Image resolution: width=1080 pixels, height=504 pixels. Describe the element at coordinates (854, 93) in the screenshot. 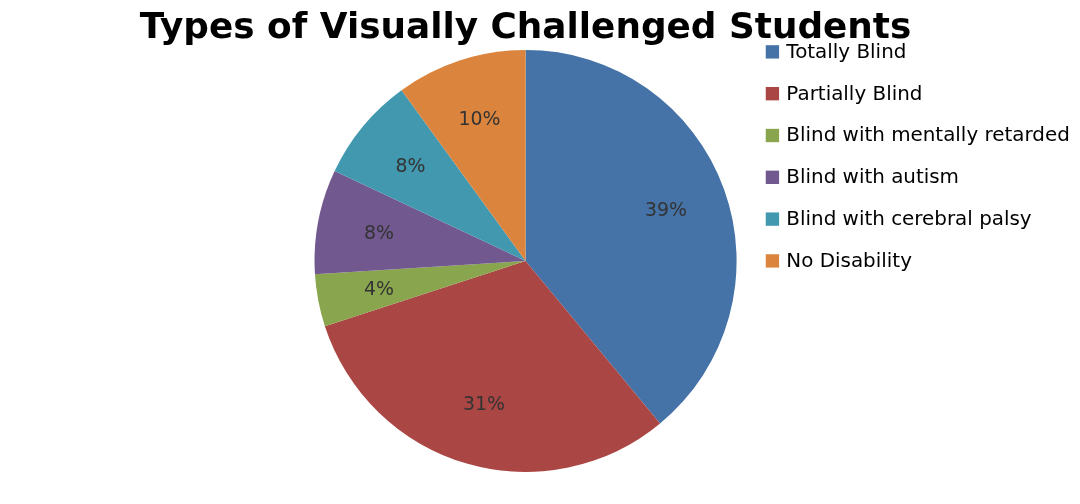

I see `legend-label: Partially Blind` at that location.